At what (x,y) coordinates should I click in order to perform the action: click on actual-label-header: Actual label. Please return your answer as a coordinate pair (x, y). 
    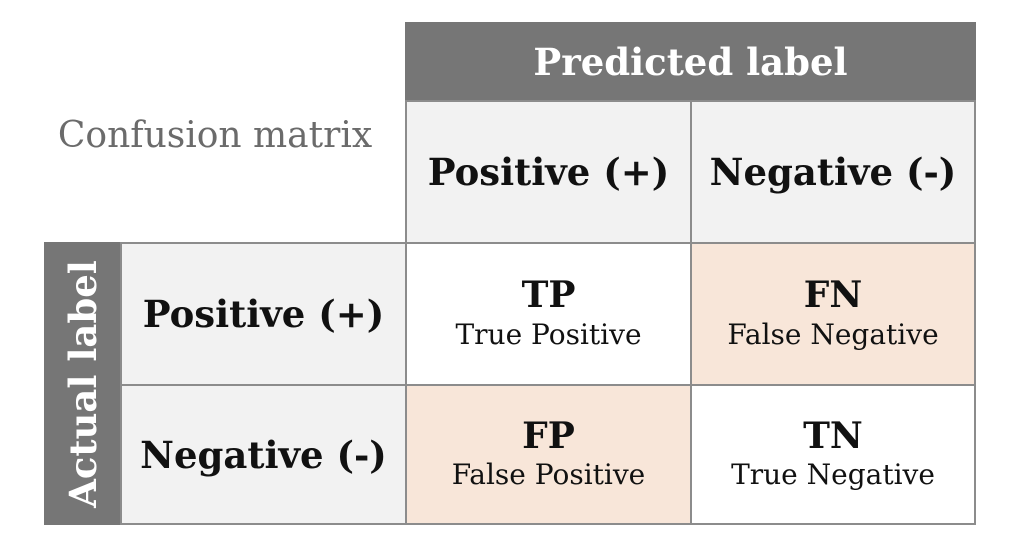
    Looking at the image, I should click on (83, 383).